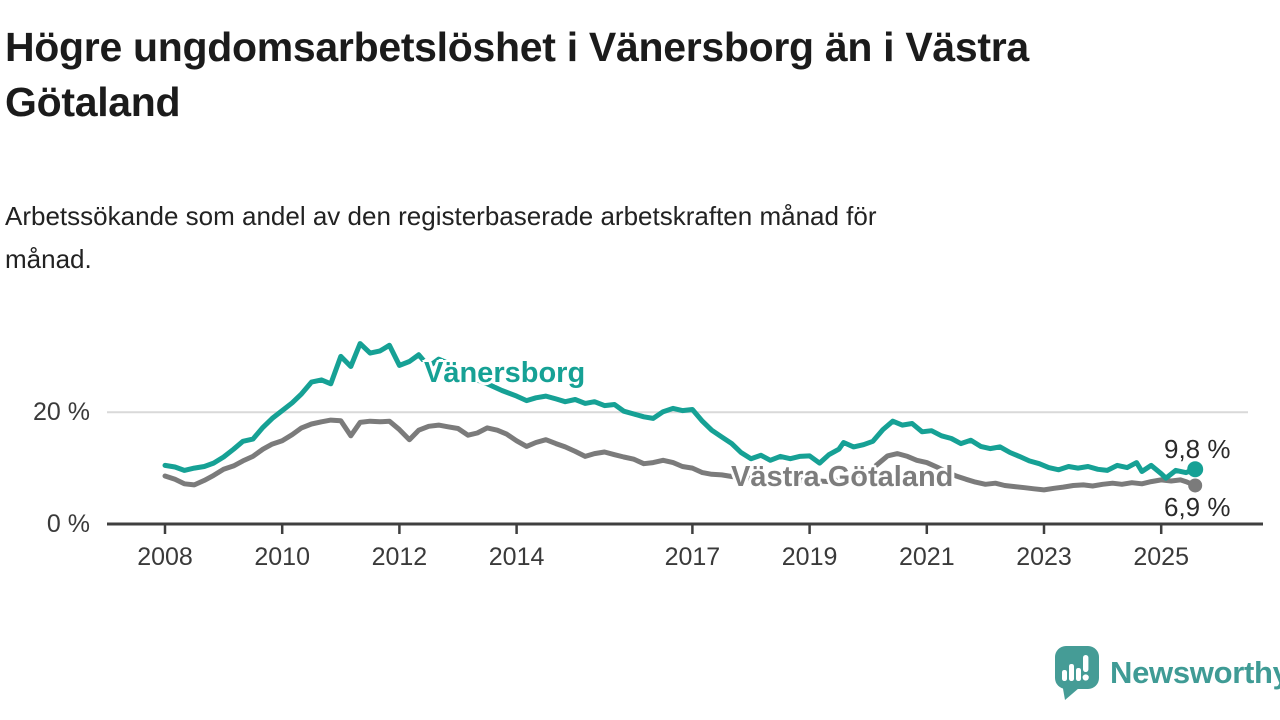  What do you see at coordinates (1044, 557) in the screenshot?
I see `x-tick-label: 2023` at bounding box center [1044, 557].